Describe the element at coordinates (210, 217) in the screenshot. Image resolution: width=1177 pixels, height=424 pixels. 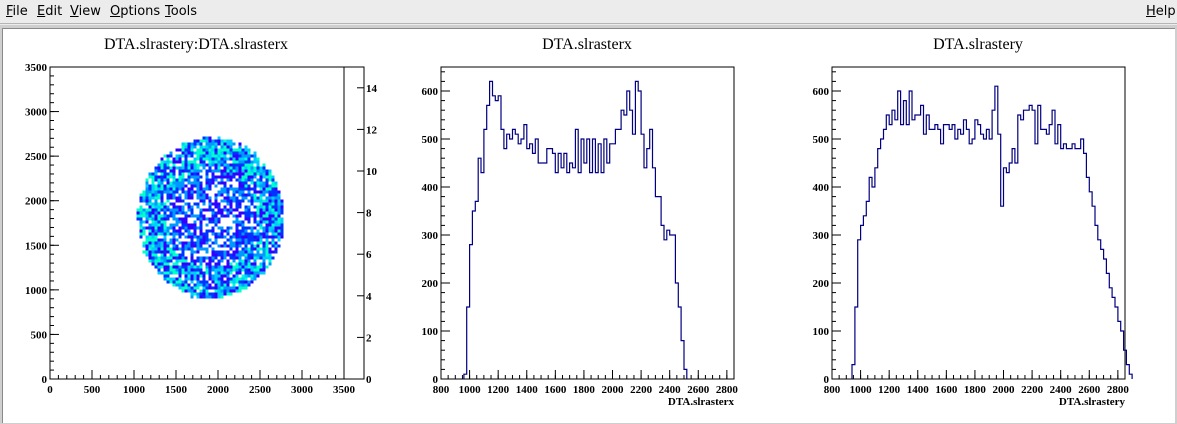
I see `heatmap-cells` at that location.